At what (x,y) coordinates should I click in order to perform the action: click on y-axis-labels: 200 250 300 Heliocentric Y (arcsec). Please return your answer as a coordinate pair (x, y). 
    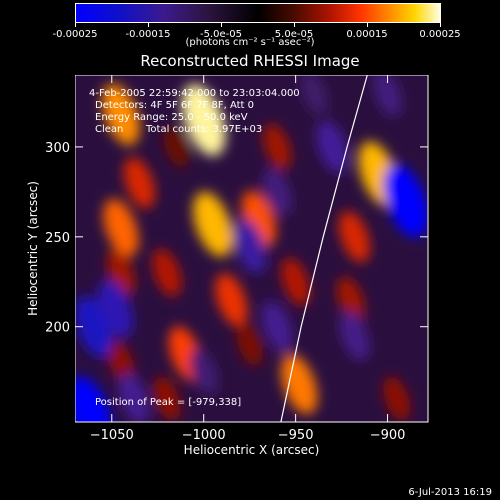
    Looking at the image, I should click on (48, 238).